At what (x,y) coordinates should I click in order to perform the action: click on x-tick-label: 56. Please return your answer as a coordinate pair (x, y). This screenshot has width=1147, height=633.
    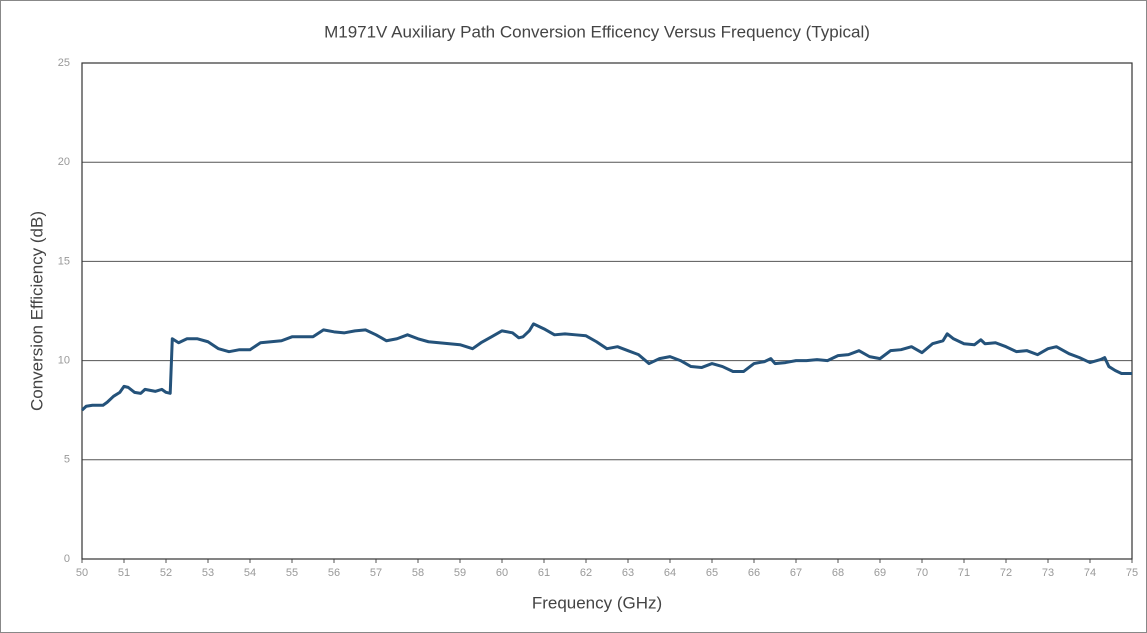
    Looking at the image, I should click on (334, 573).